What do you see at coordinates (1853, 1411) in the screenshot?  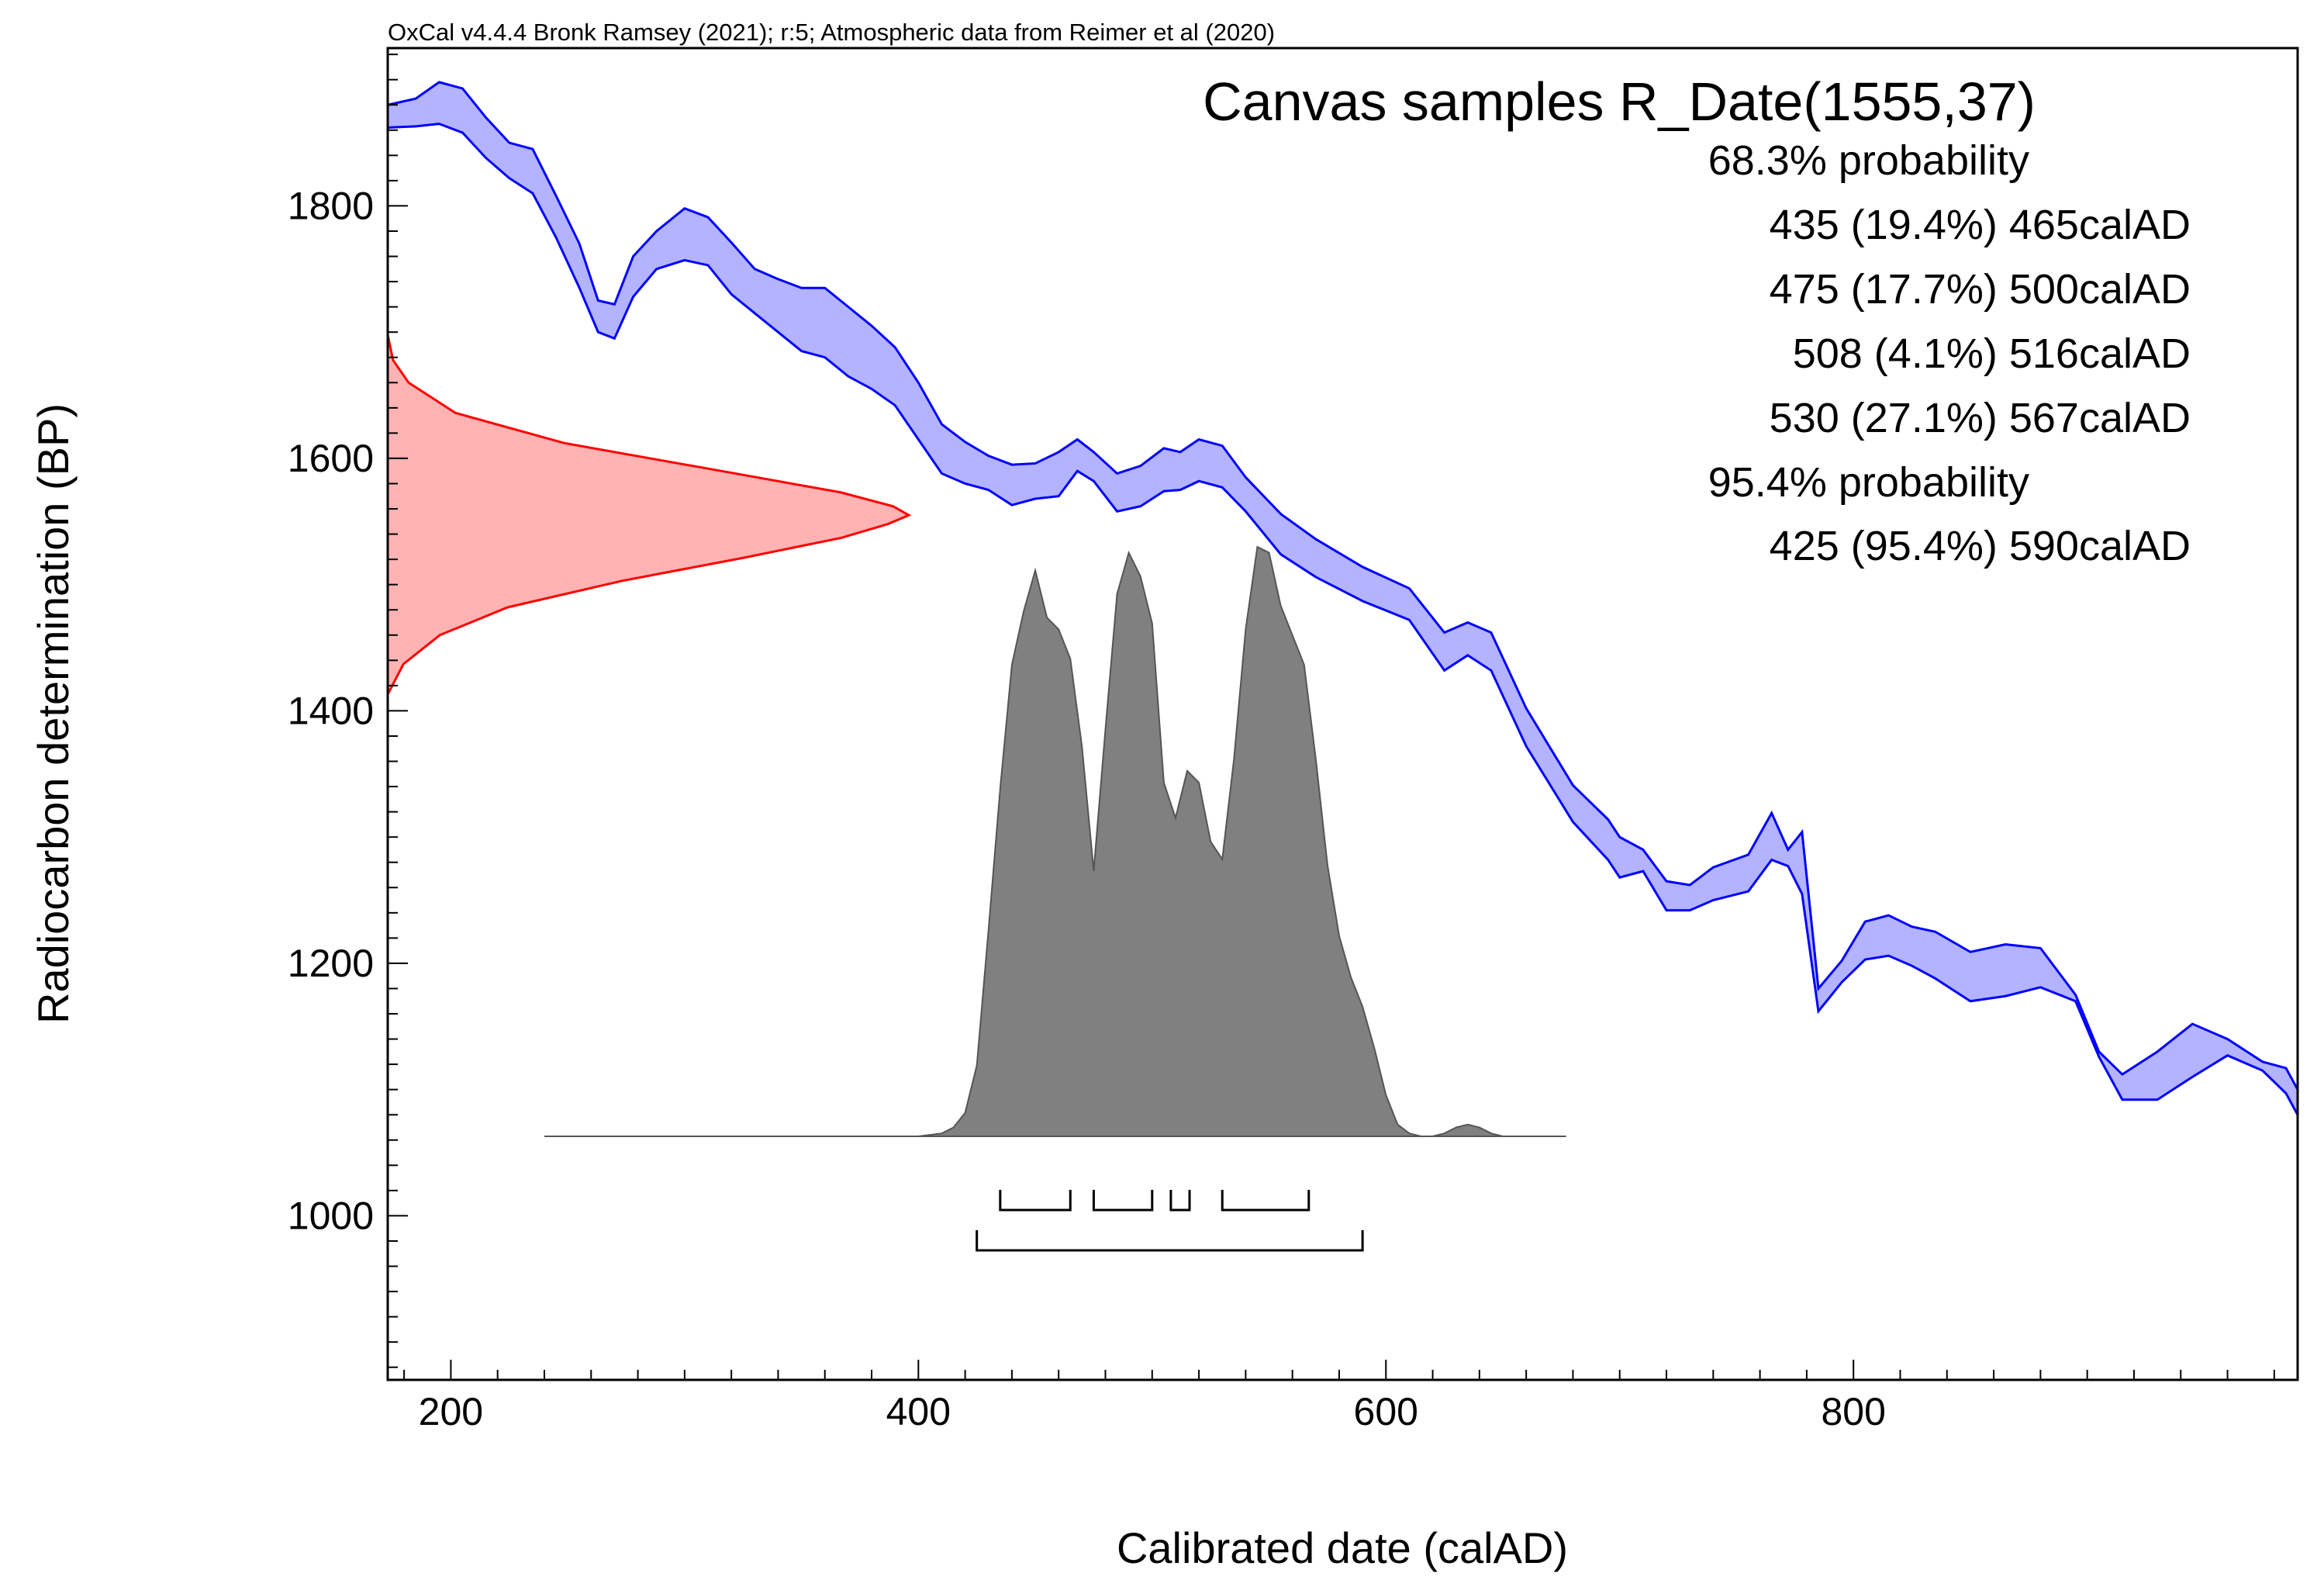 I see `x-tick-label: 800` at bounding box center [1853, 1411].